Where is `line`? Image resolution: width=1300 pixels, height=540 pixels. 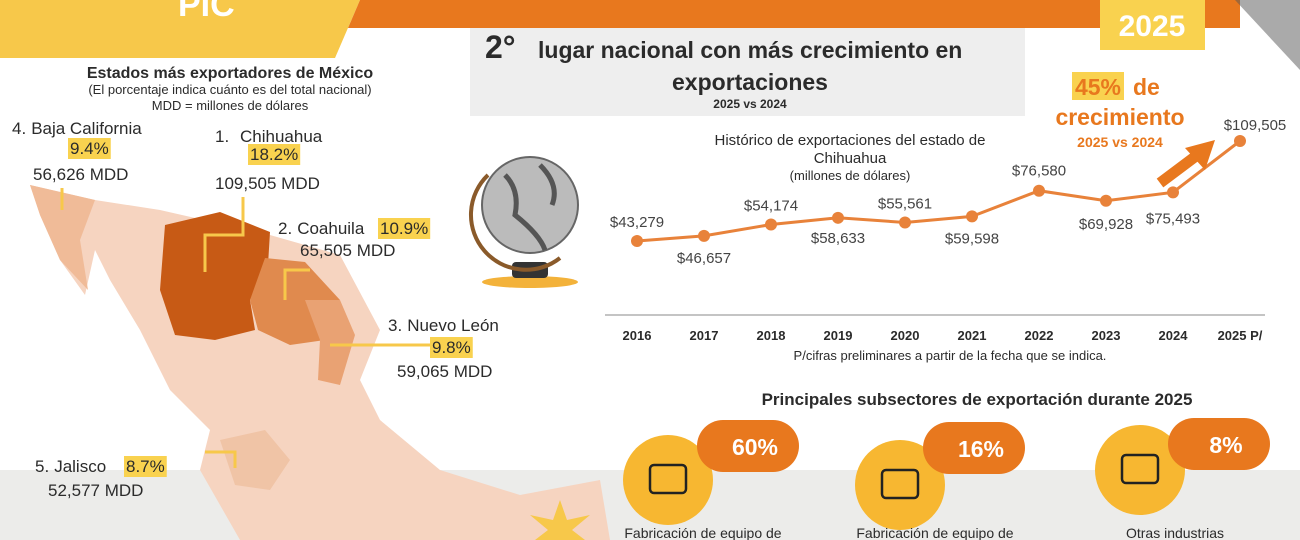 line is located at coordinates (938, 191).